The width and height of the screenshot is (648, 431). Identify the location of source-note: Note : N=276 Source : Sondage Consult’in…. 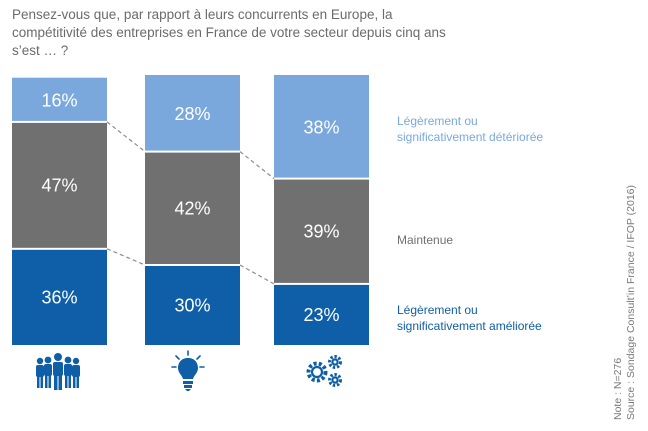
(625, 302).